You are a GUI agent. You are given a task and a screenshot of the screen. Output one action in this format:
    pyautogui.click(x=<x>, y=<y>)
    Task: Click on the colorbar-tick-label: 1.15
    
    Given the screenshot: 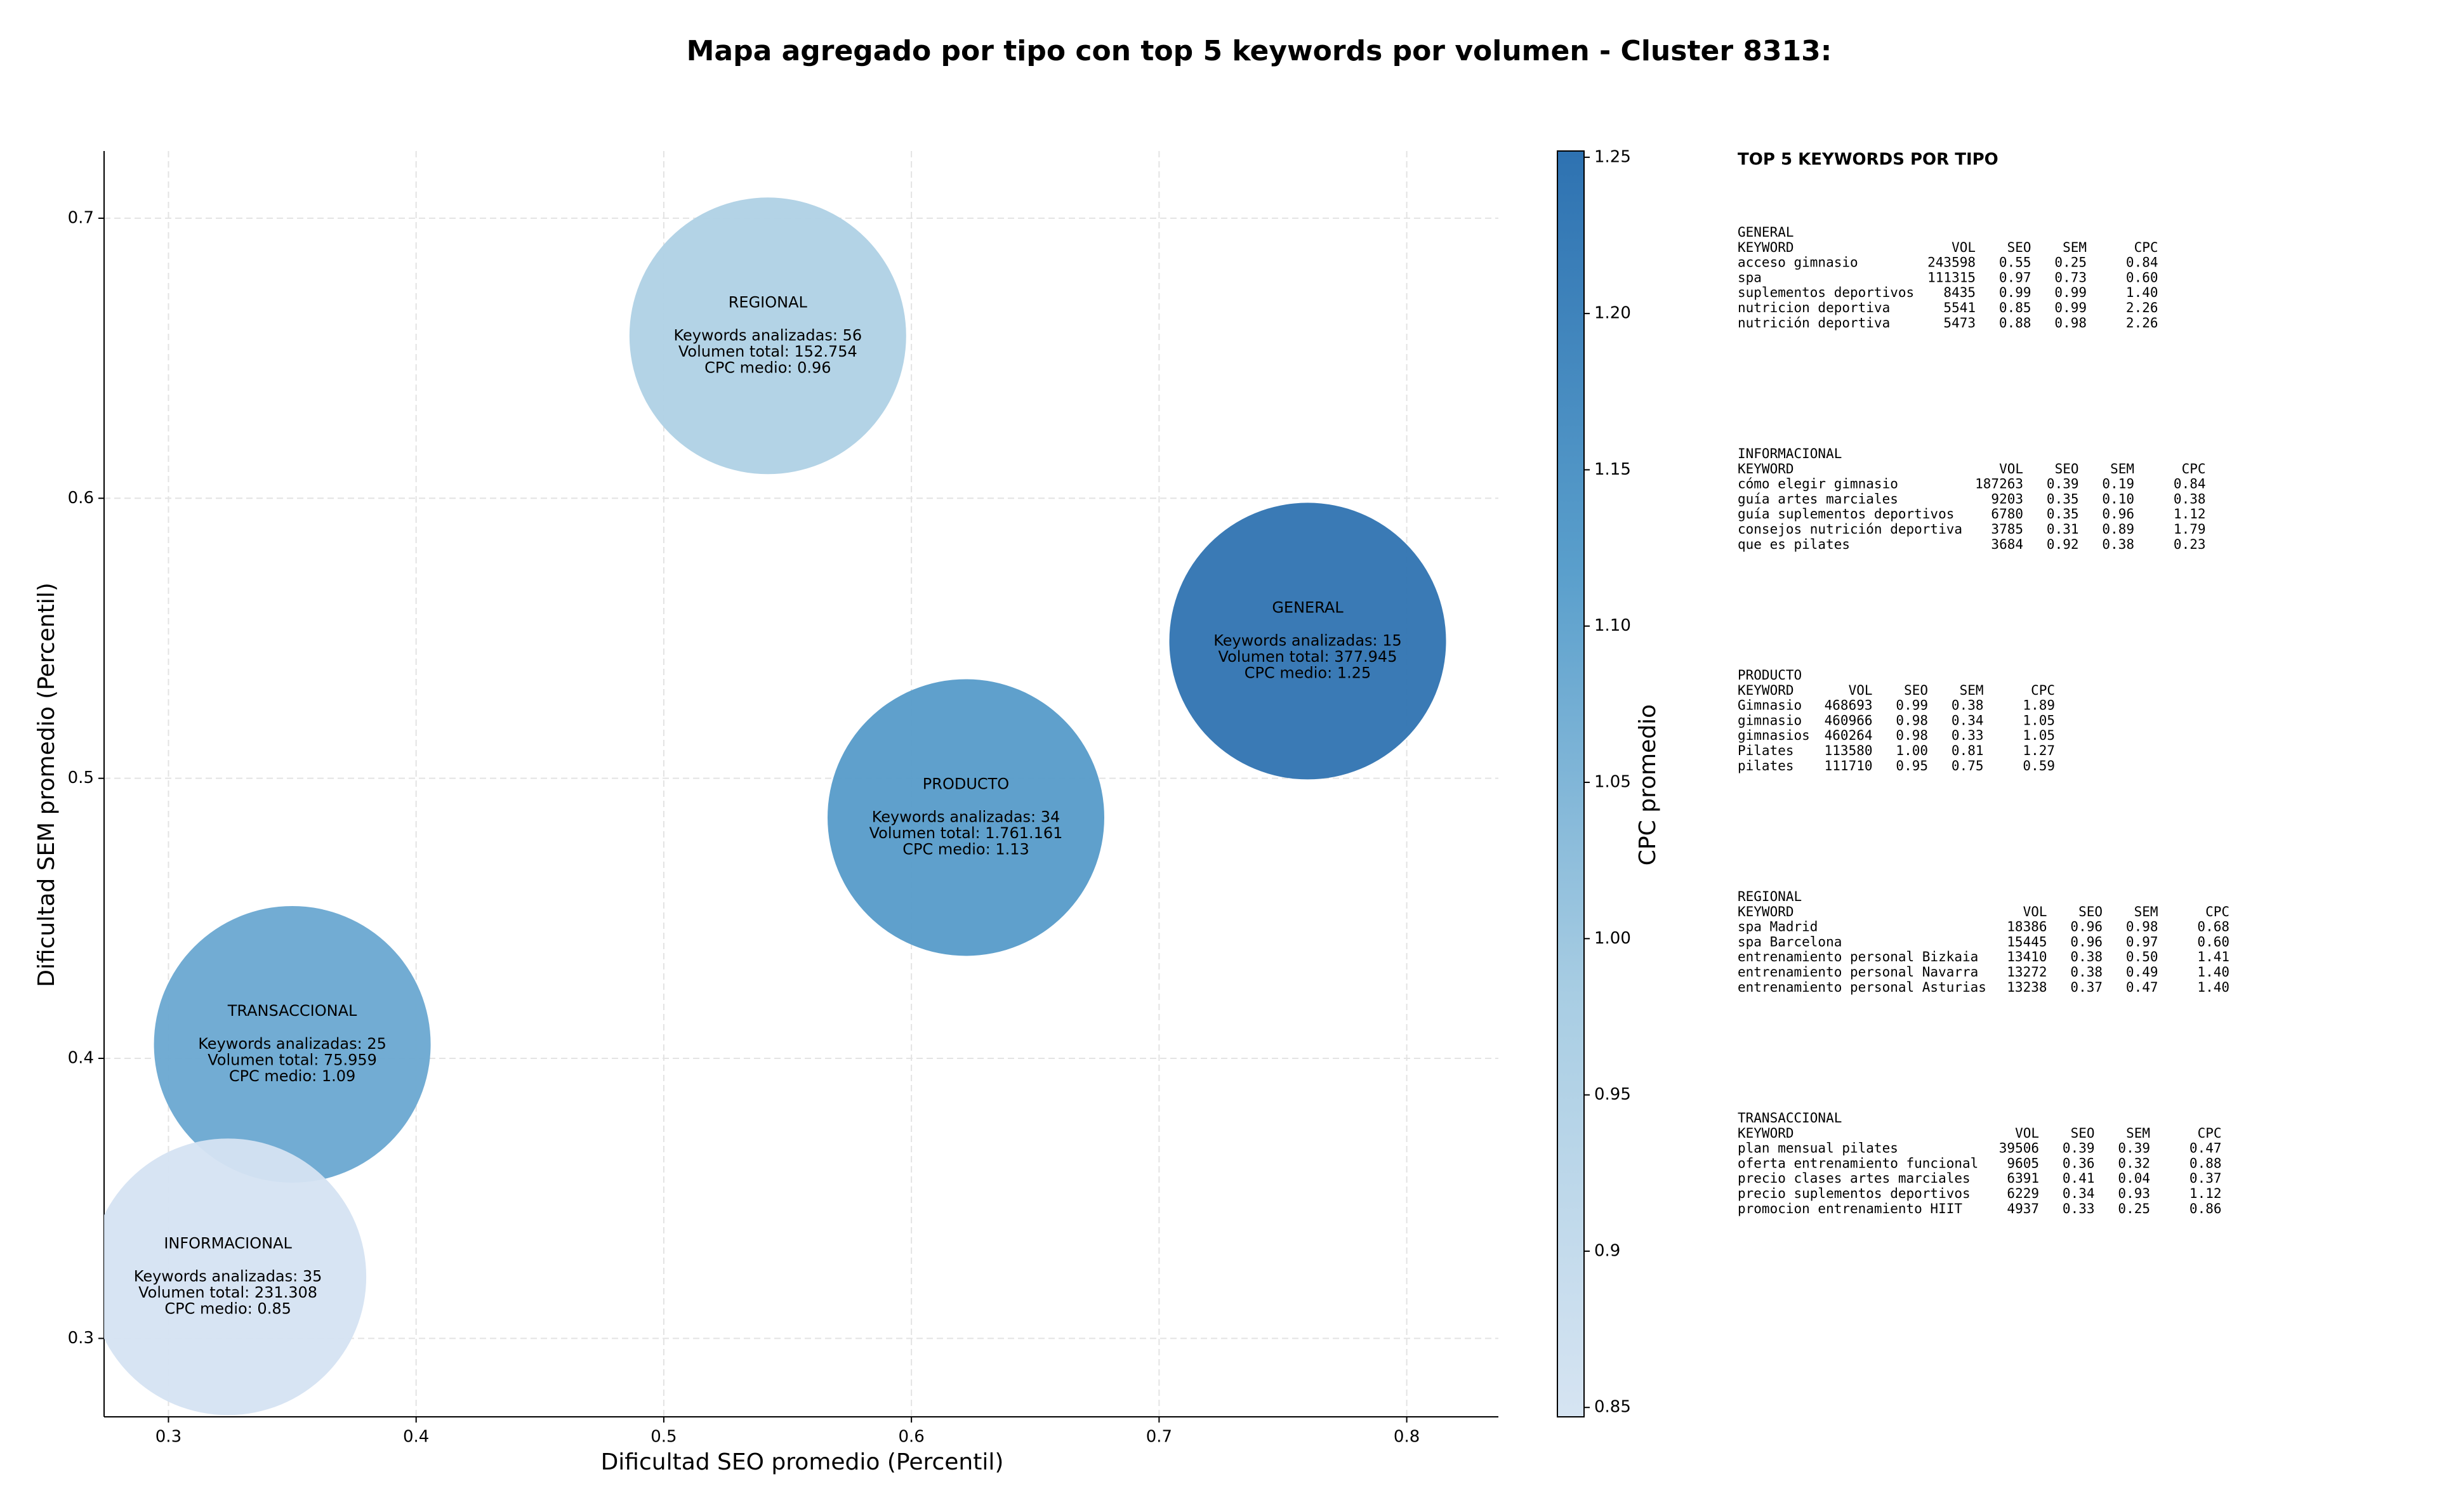 What is the action you would take?
    pyautogui.click(x=1612, y=470)
    